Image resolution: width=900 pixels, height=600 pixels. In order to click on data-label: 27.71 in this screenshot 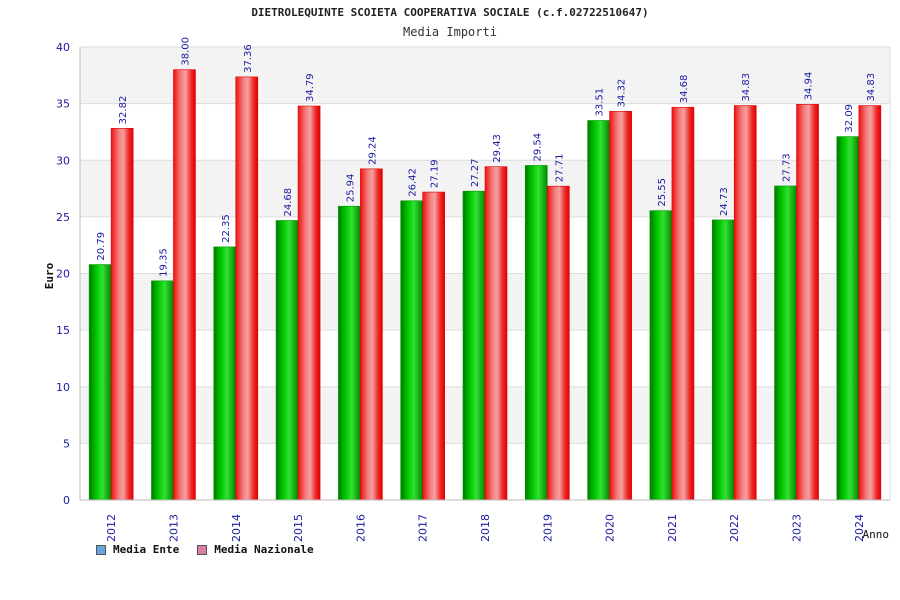, I will do `click(559, 168)`.